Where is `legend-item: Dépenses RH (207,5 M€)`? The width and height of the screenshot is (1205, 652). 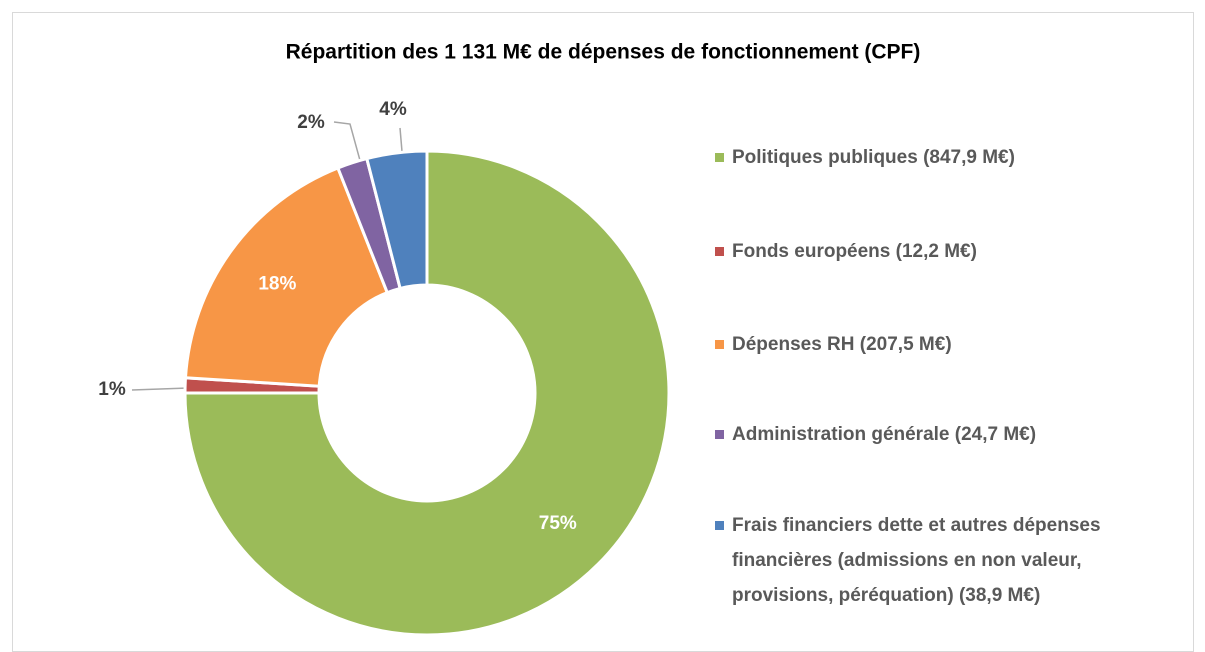
legend-item: Dépenses RH (207,5 M€) is located at coordinates (833, 344).